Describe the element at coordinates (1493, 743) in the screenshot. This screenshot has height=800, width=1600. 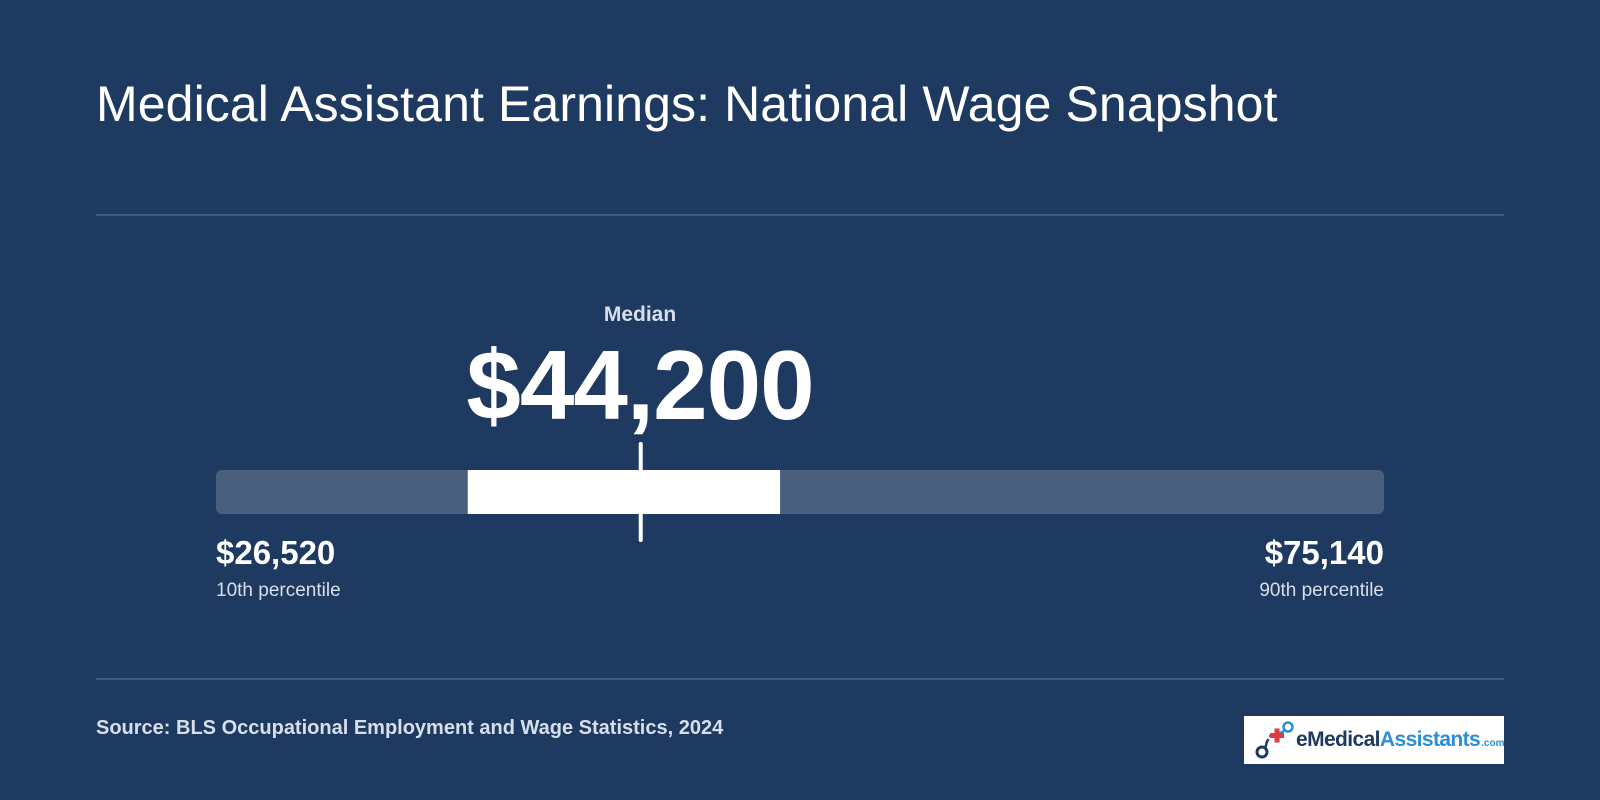
I see `logo-text-part3: .com` at that location.